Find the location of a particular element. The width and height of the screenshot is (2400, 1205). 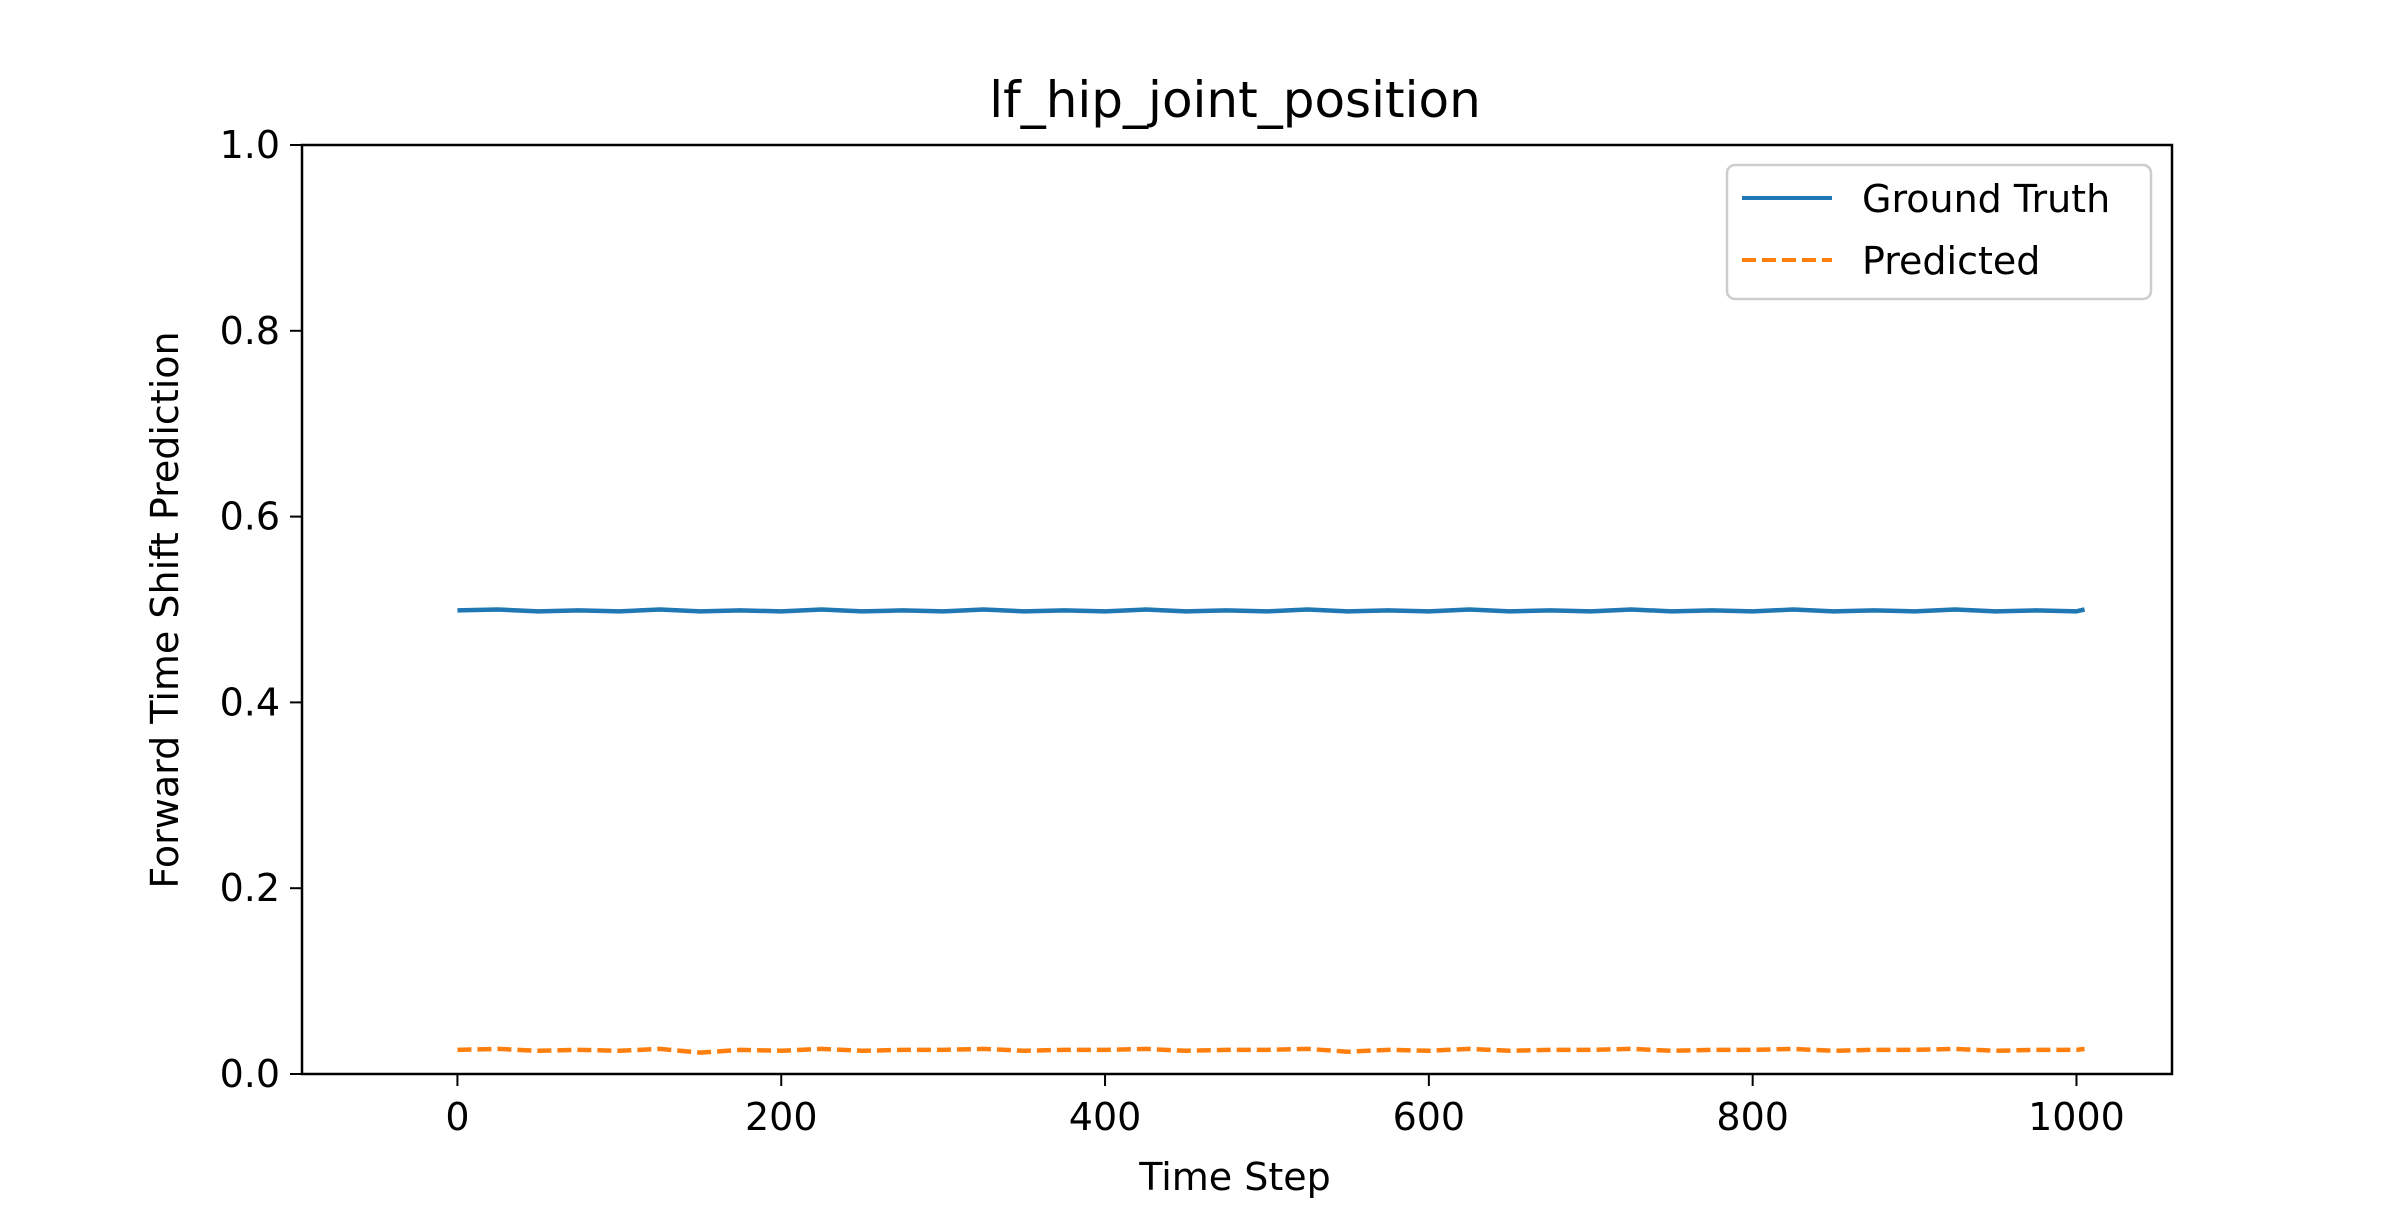

x-tick-label: 1000 is located at coordinates (2076, 1117).